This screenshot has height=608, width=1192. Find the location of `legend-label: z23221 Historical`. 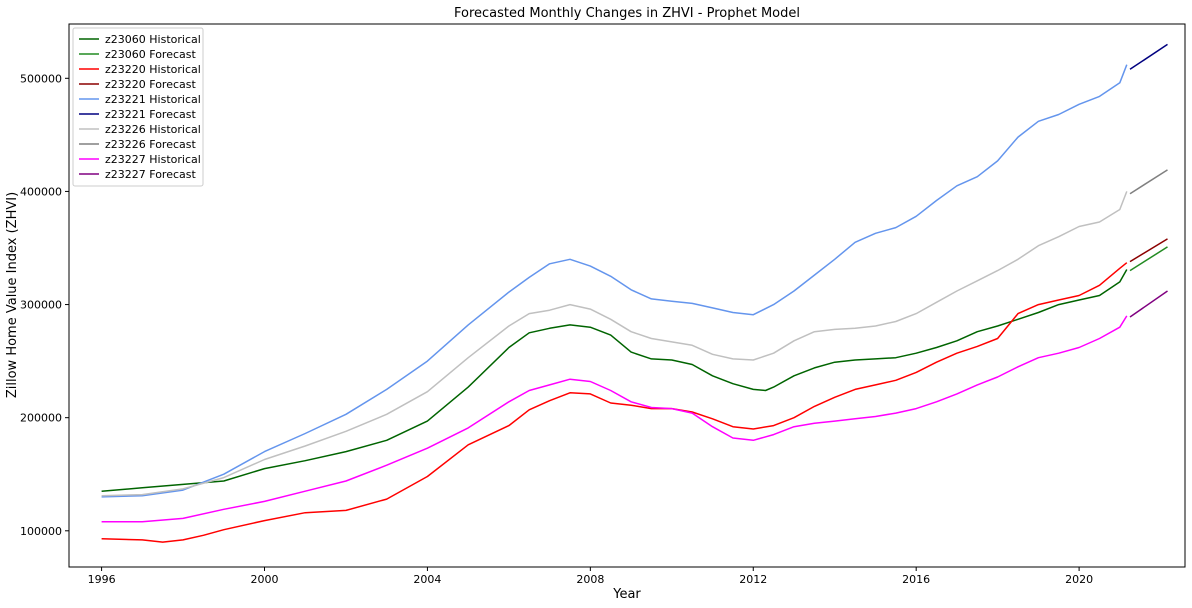

legend-label: z23221 Historical is located at coordinates (153, 99).